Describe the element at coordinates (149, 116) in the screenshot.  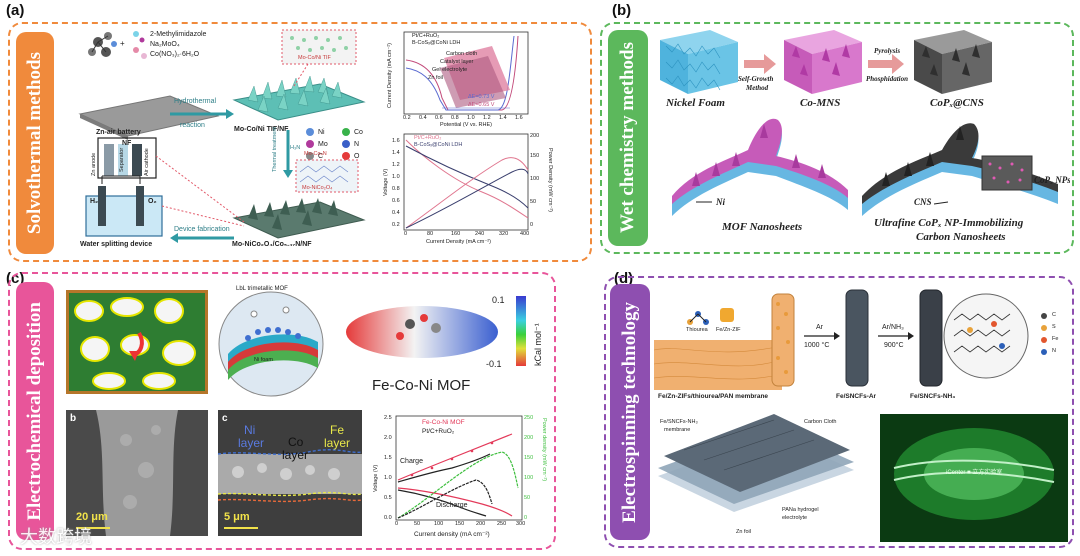
I see `nf-plate` at that location.